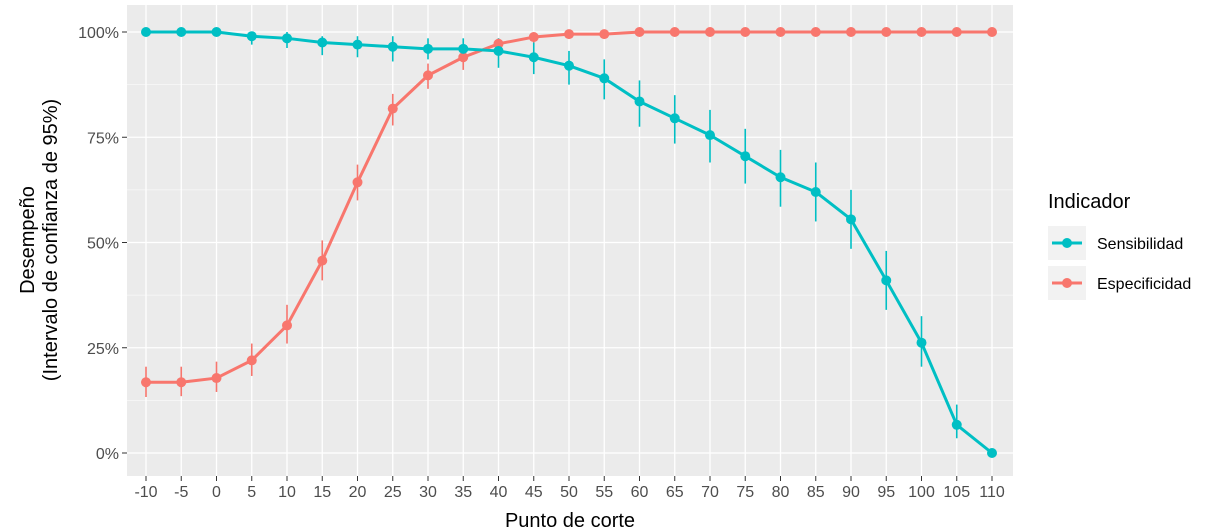 Image resolution: width=1223 pixels, height=532 pixels. I want to click on x-tick-label: 95, so click(886, 492).